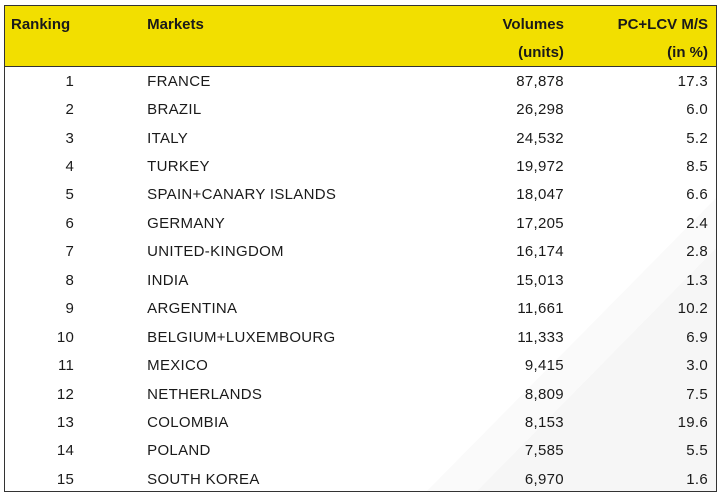 The image size is (720, 495). What do you see at coordinates (168, 138) in the screenshot?
I see `market-cell: ITALY` at bounding box center [168, 138].